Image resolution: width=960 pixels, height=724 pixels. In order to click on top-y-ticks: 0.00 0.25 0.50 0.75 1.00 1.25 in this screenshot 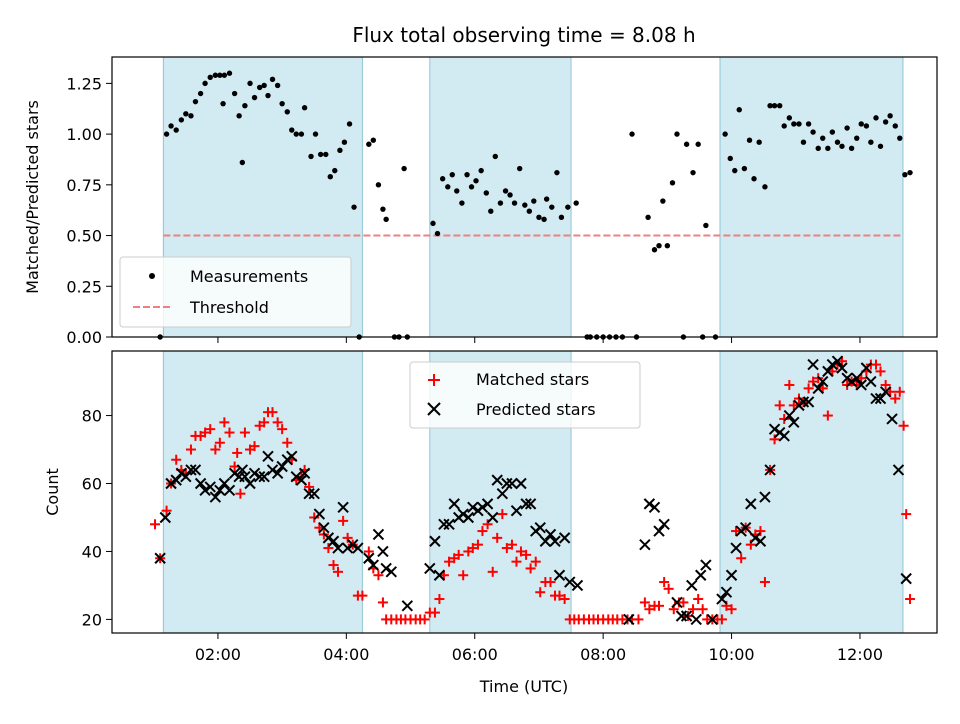, I will do `click(89, 210)`.